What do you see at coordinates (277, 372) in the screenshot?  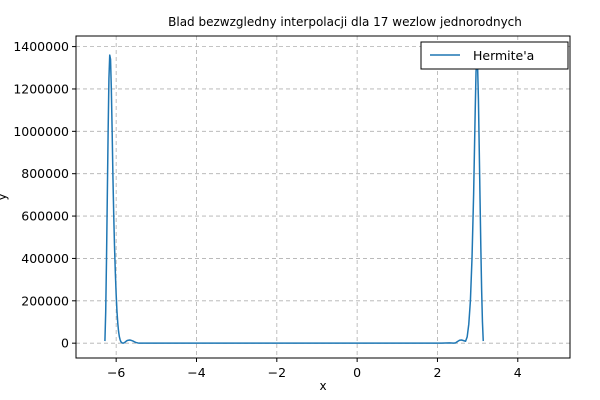 I see `x-tick-label: −2` at bounding box center [277, 372].